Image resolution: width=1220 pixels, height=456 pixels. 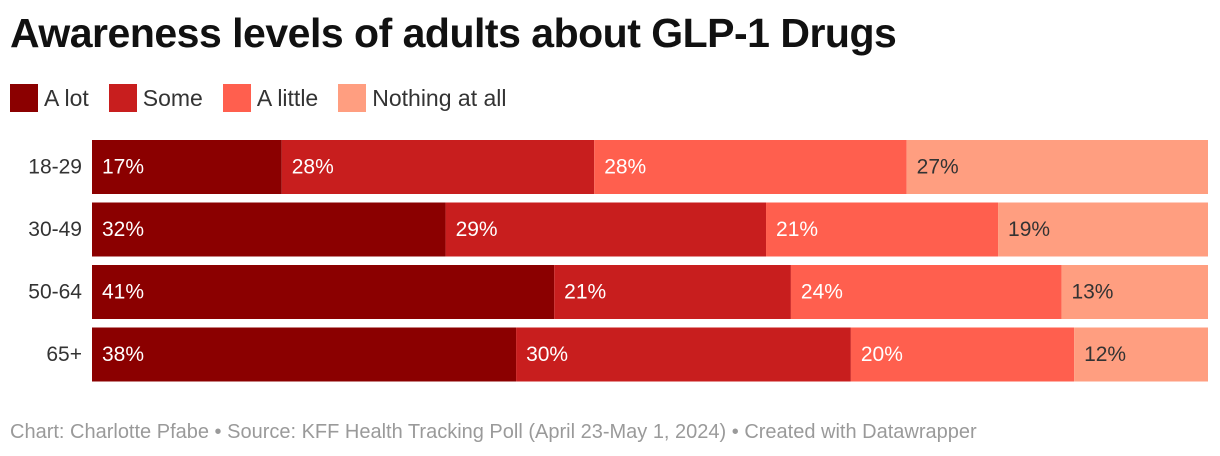 What do you see at coordinates (123, 292) in the screenshot?
I see `data-label-50-64-a-lot: 41%` at bounding box center [123, 292].